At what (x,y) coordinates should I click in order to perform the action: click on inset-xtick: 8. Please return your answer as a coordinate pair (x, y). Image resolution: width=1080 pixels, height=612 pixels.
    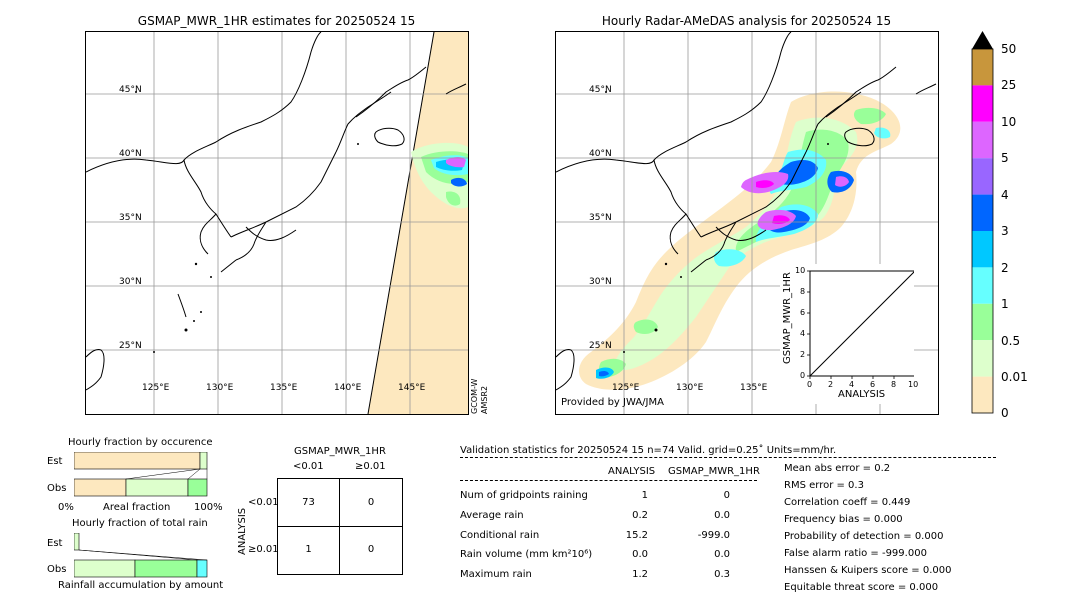
    Looking at the image, I should click on (894, 384).